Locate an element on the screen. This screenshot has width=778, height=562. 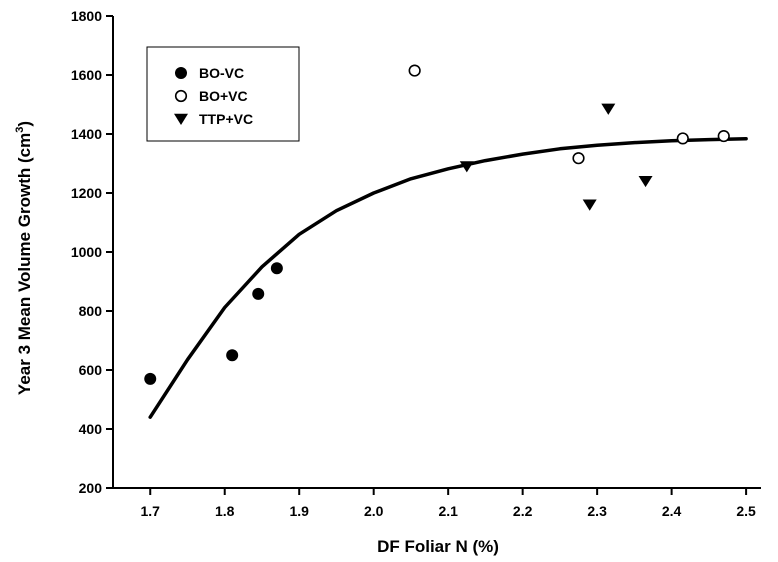
legend: BO-VC BO+VC TTP+VC is located at coordinates (223, 94).